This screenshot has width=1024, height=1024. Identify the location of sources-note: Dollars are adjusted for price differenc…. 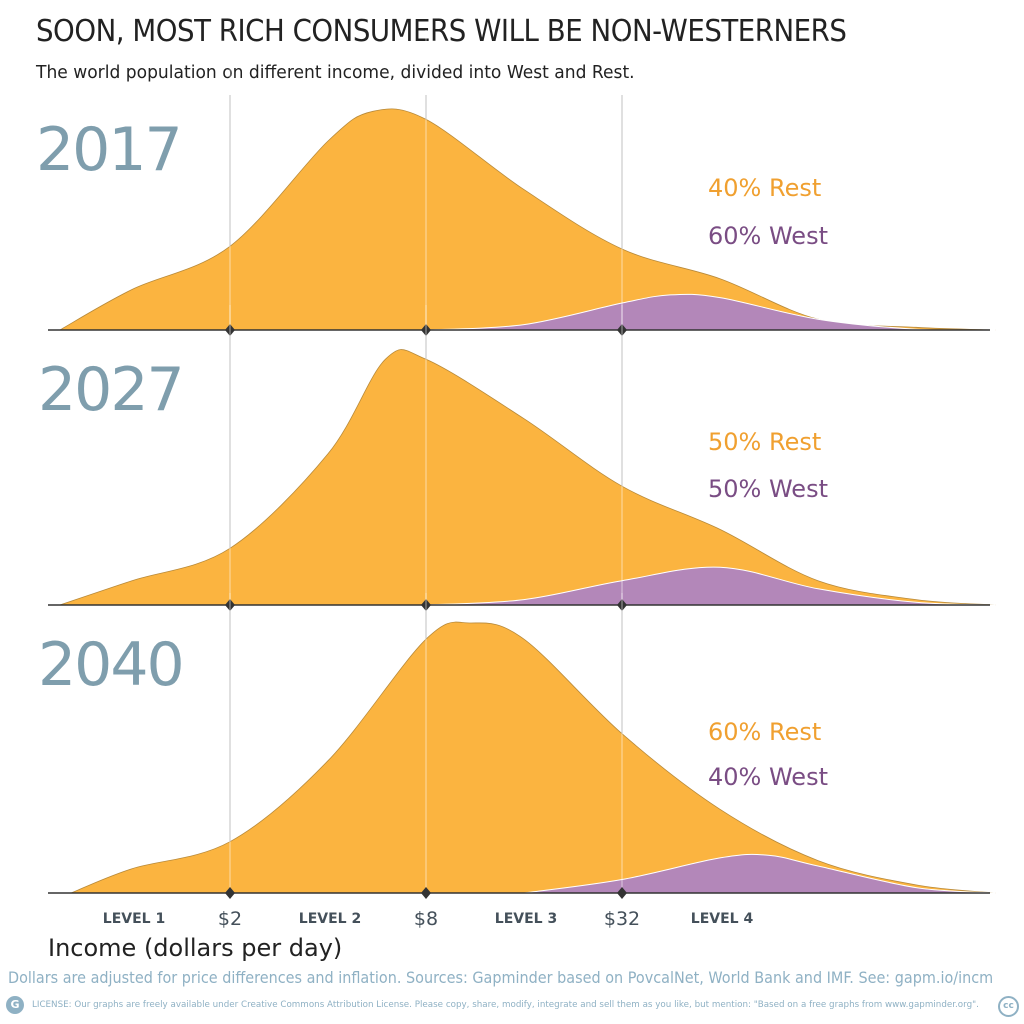
(501, 977).